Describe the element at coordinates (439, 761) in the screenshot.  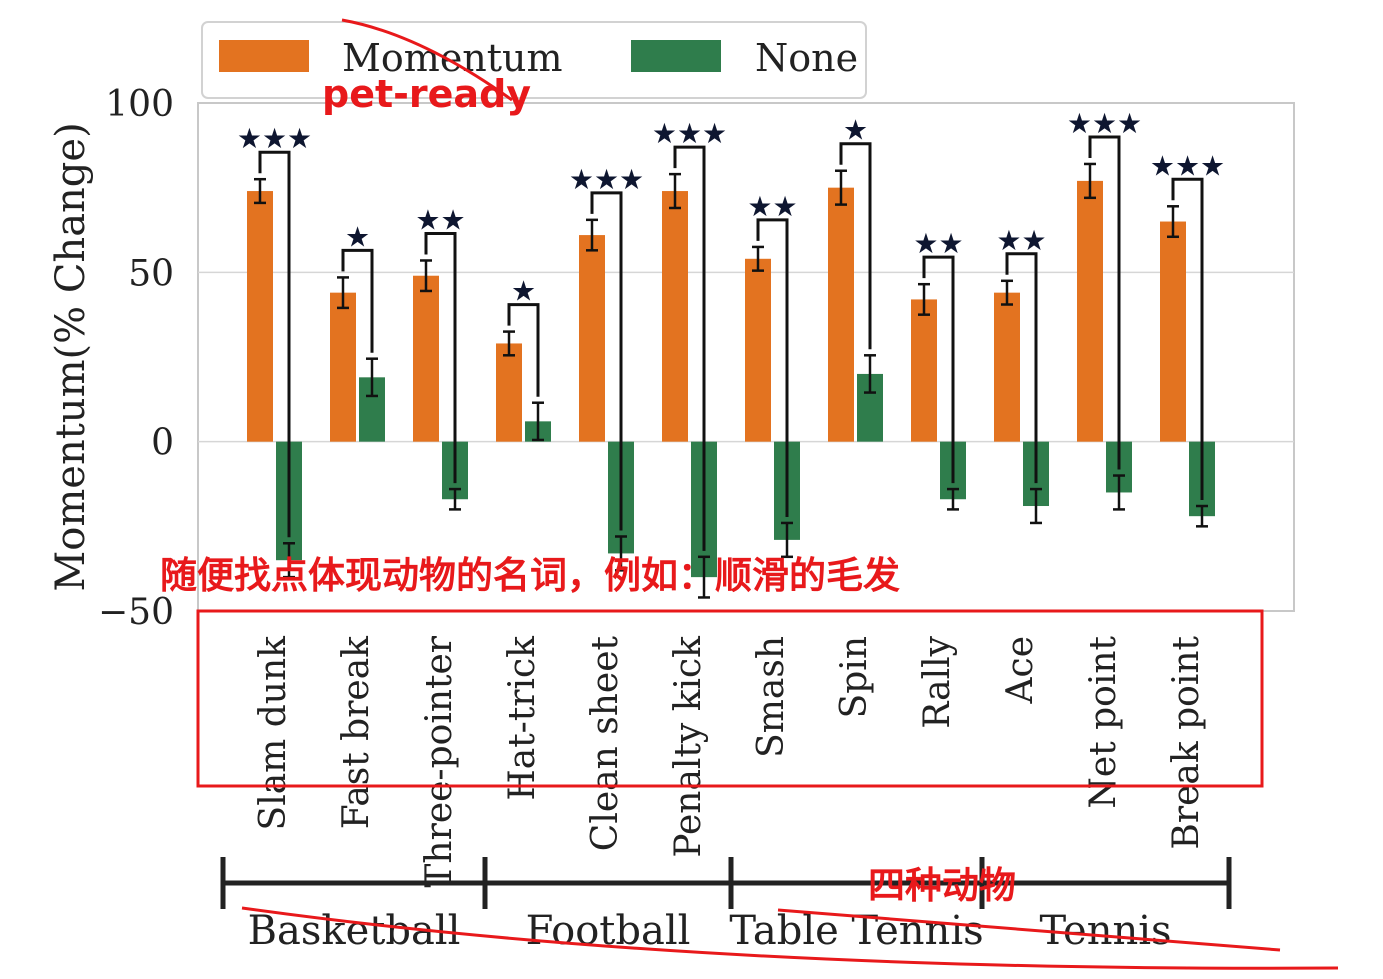
I see `x-tick-label: Three-pointer` at that location.